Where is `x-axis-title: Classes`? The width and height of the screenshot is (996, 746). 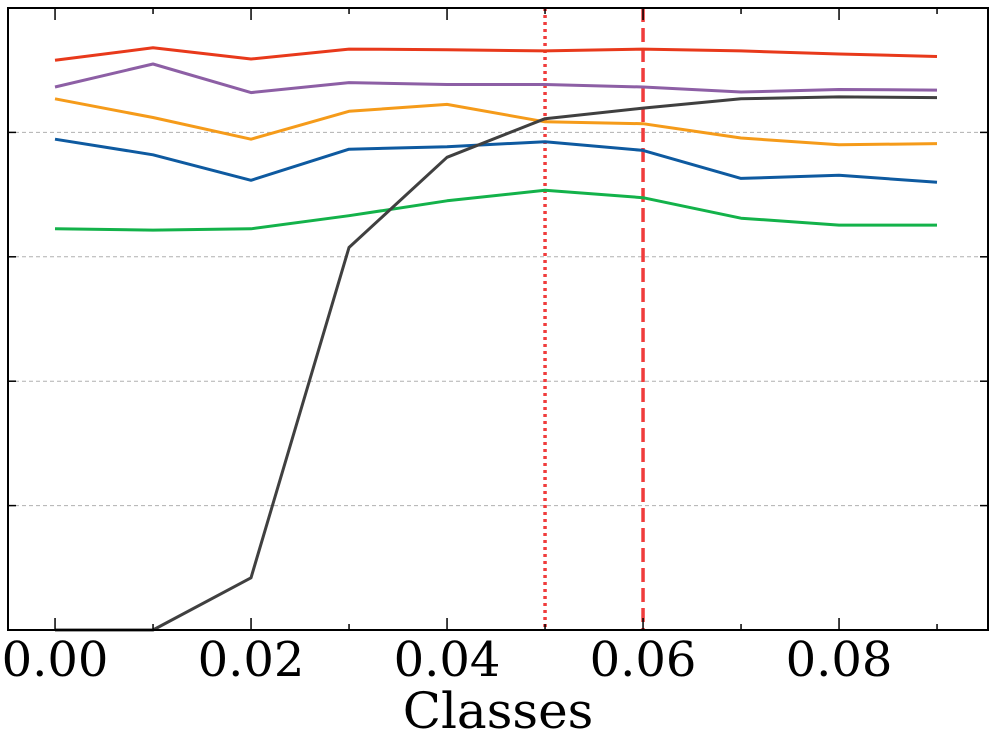
x-axis-title: Classes is located at coordinates (498, 711).